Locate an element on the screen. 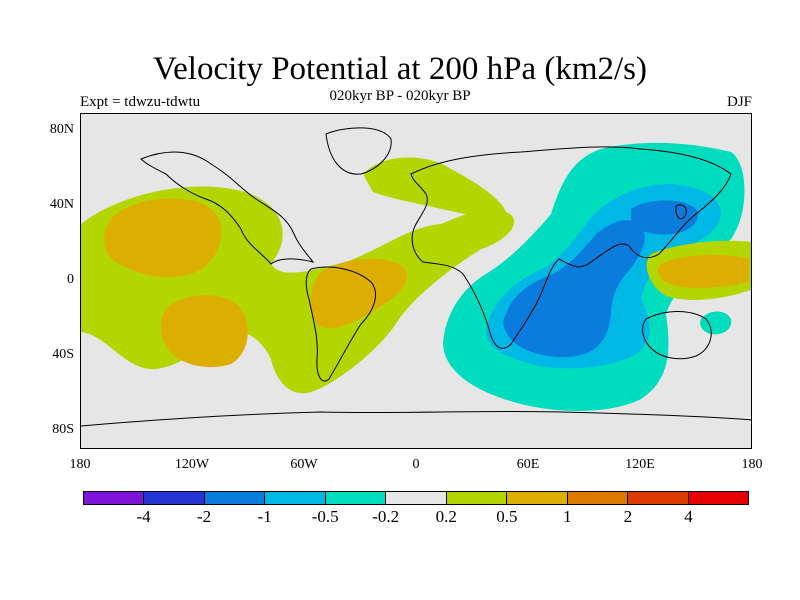  colorbar is located at coordinates (416, 498).